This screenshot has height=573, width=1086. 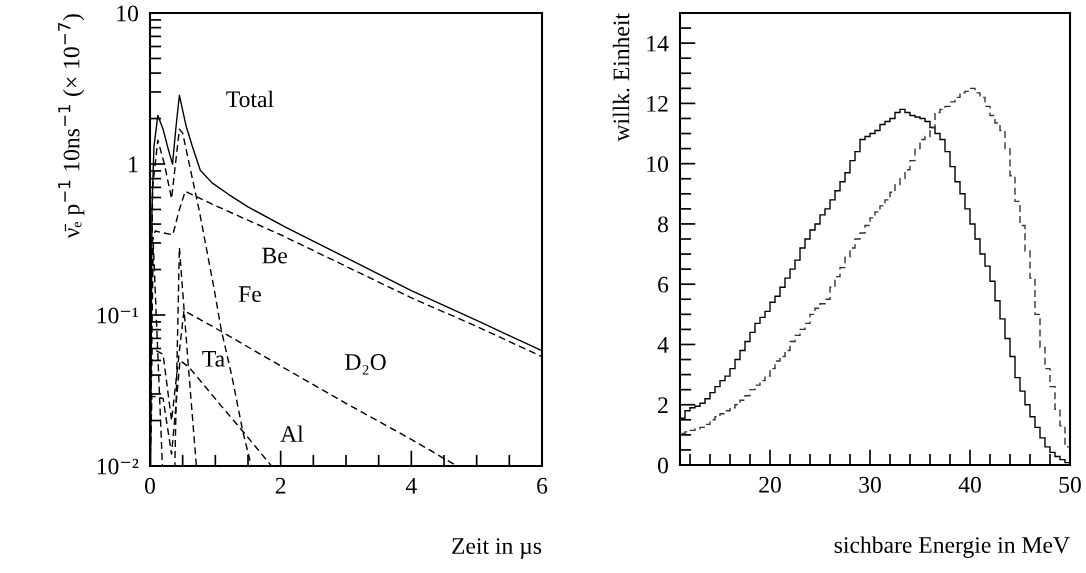 What do you see at coordinates (658, 43) in the screenshot?
I see `y-tick-label: 14` at bounding box center [658, 43].